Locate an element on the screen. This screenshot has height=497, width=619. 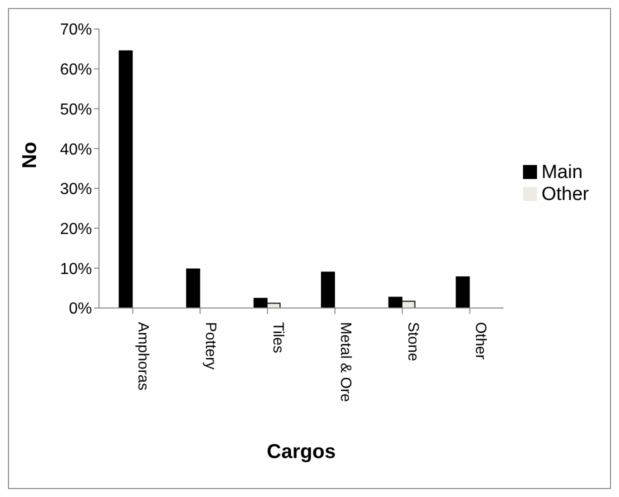
x-tick-label: Other is located at coordinates (480, 341).